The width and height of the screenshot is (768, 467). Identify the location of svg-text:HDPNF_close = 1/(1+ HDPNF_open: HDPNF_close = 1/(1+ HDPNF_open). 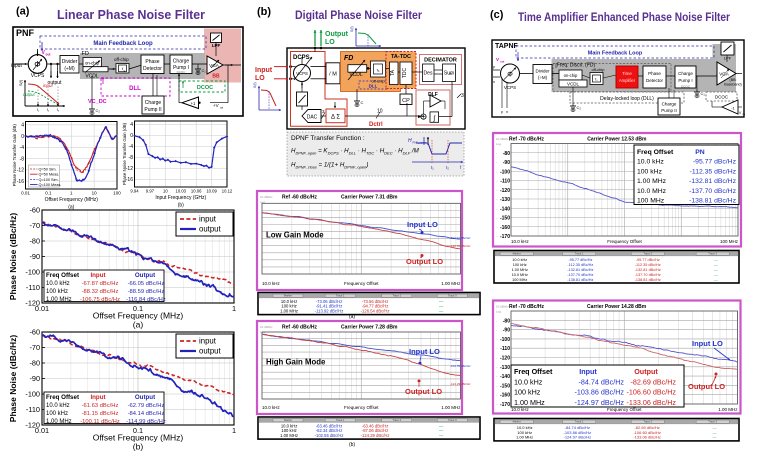
(329, 166).